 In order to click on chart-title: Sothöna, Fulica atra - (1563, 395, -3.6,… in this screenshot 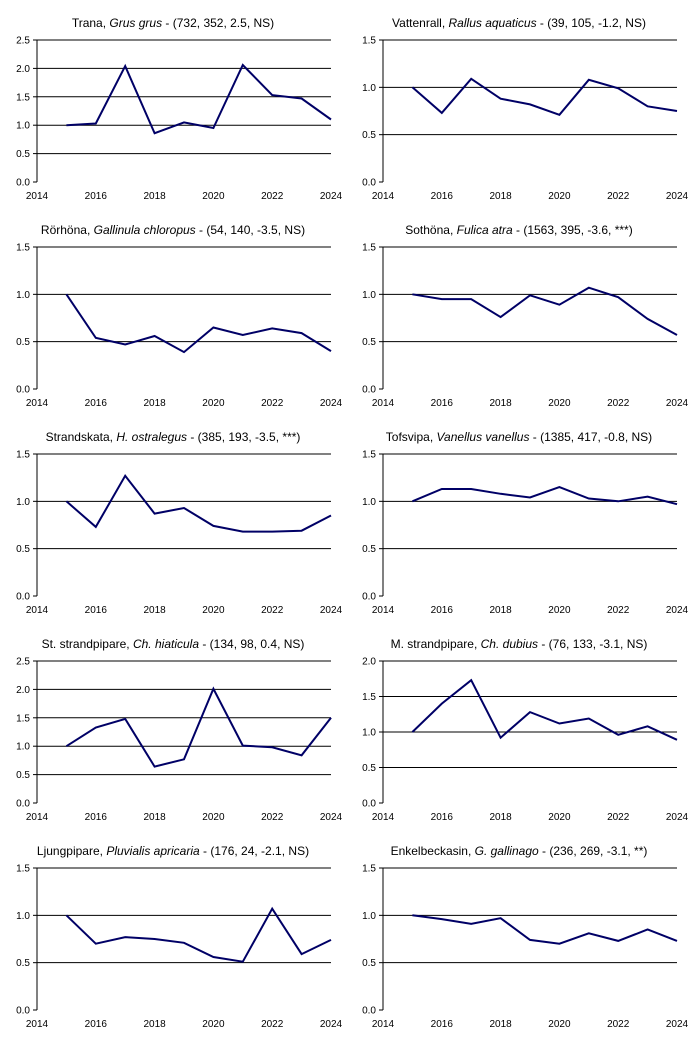, I will do `click(519, 230)`.